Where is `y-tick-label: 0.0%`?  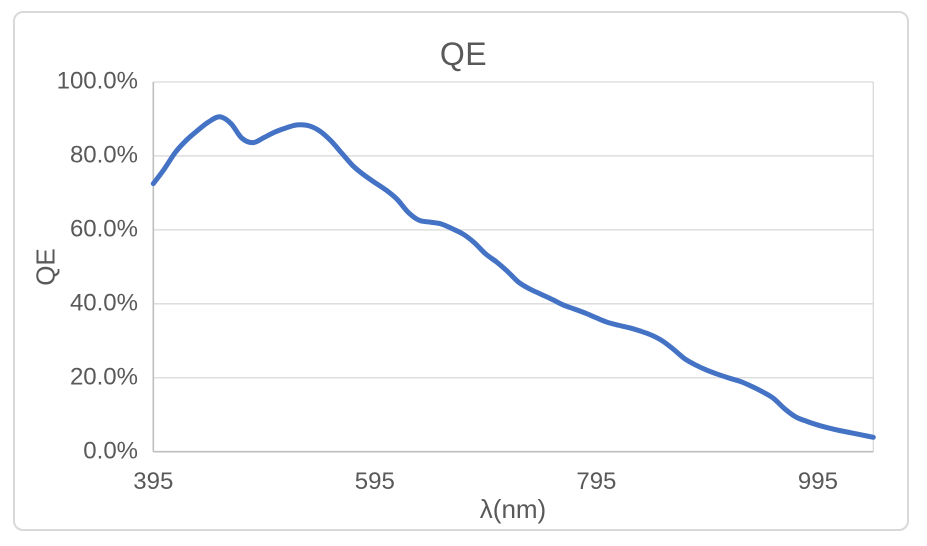 y-tick-label: 0.0% is located at coordinates (110, 451).